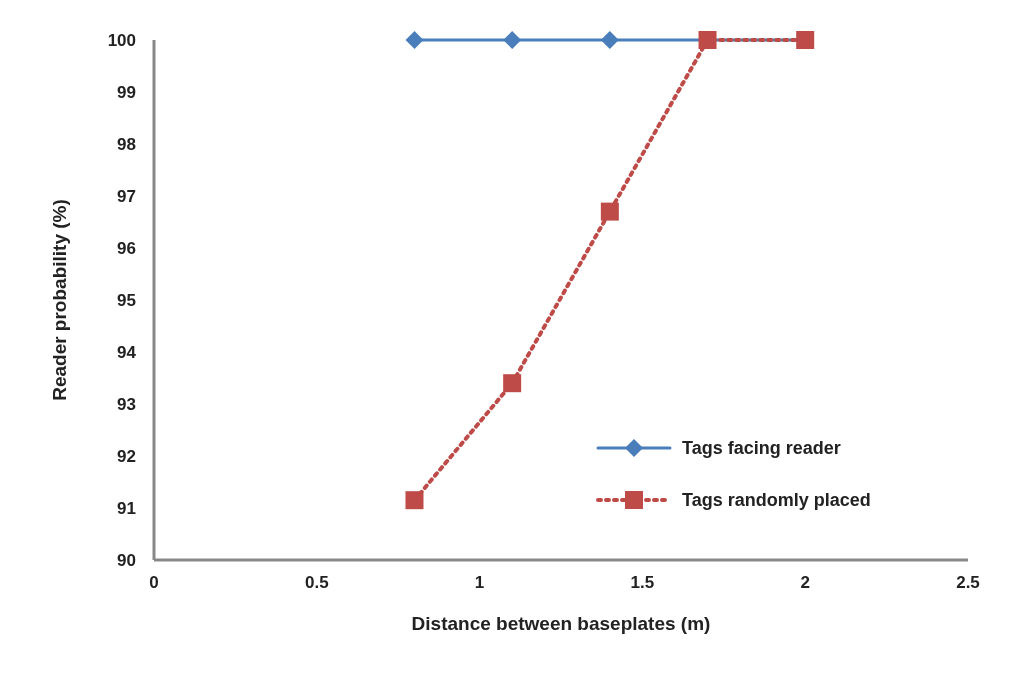 This screenshot has height=688, width=1014. What do you see at coordinates (126, 144) in the screenshot?
I see `y-tick-label: 98` at bounding box center [126, 144].